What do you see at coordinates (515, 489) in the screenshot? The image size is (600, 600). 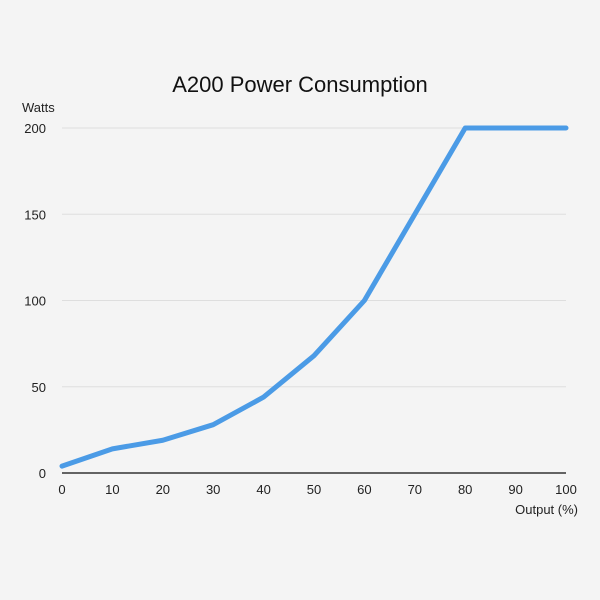 I see `x-tick-label: 90` at bounding box center [515, 489].